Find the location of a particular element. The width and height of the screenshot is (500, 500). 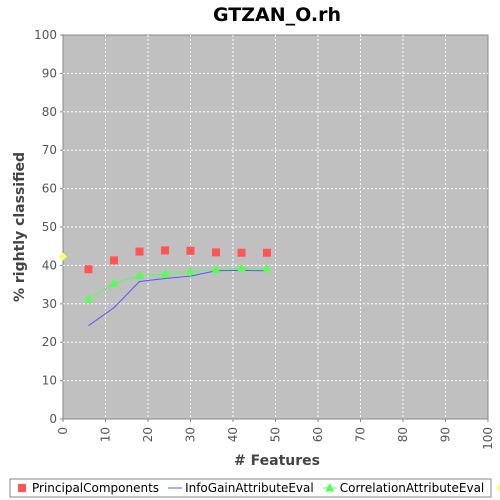

y-tick-label: 80 is located at coordinates (49, 112).